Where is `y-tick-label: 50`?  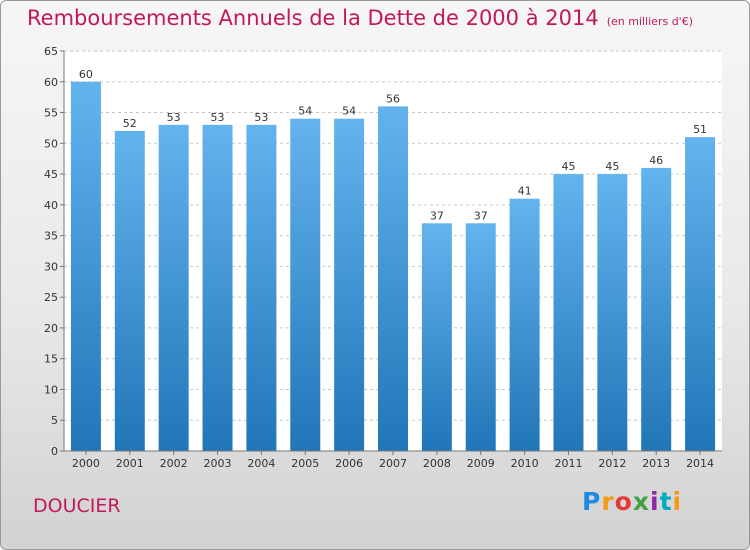
y-tick-label: 50 is located at coordinates (51, 143).